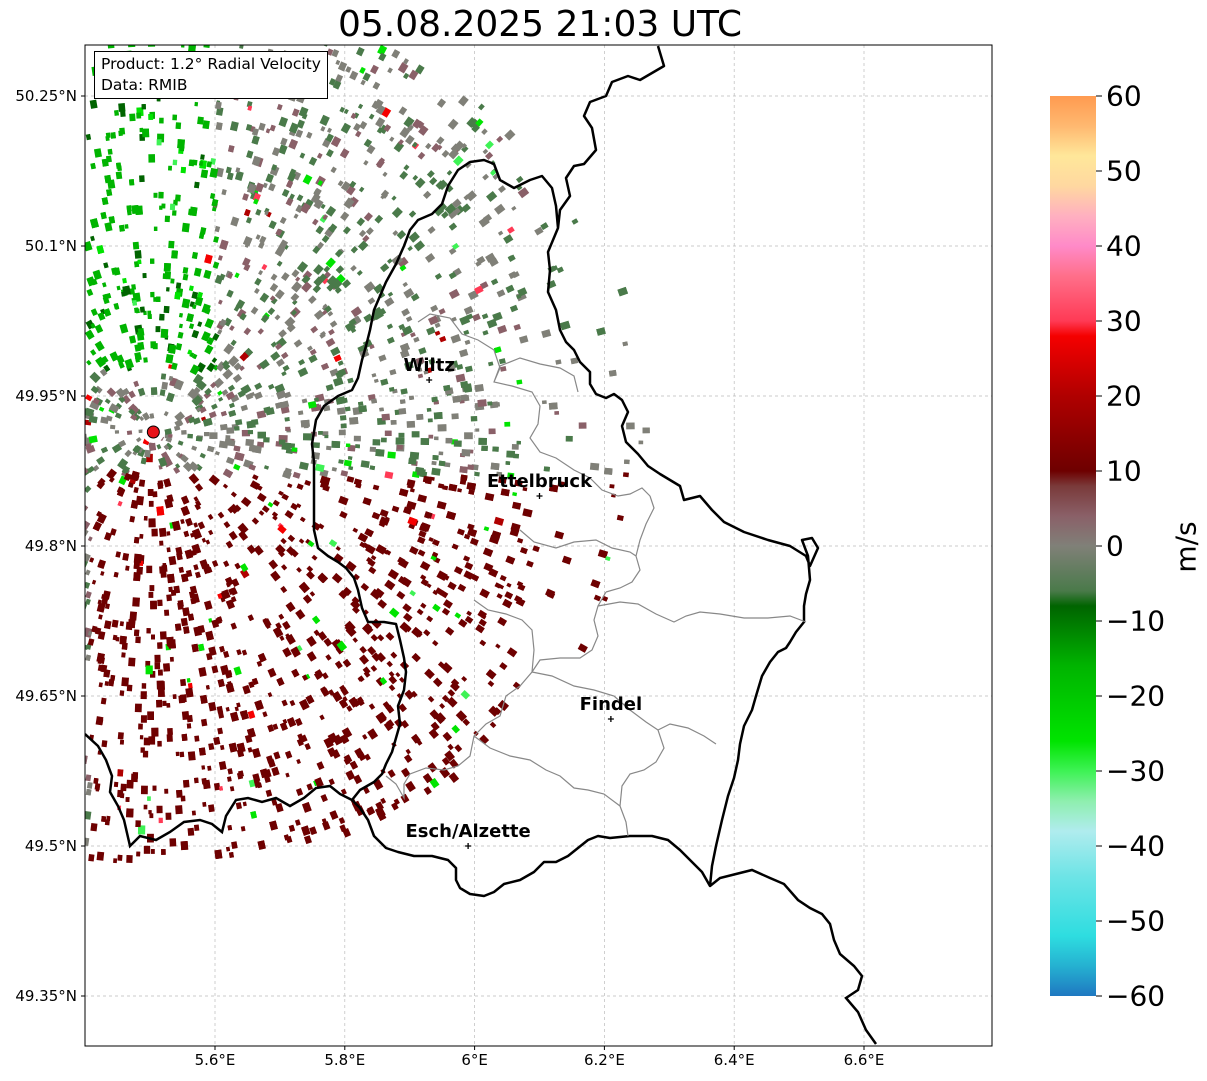  Describe the element at coordinates (610, 719) in the screenshot. I see `city-marker` at that location.